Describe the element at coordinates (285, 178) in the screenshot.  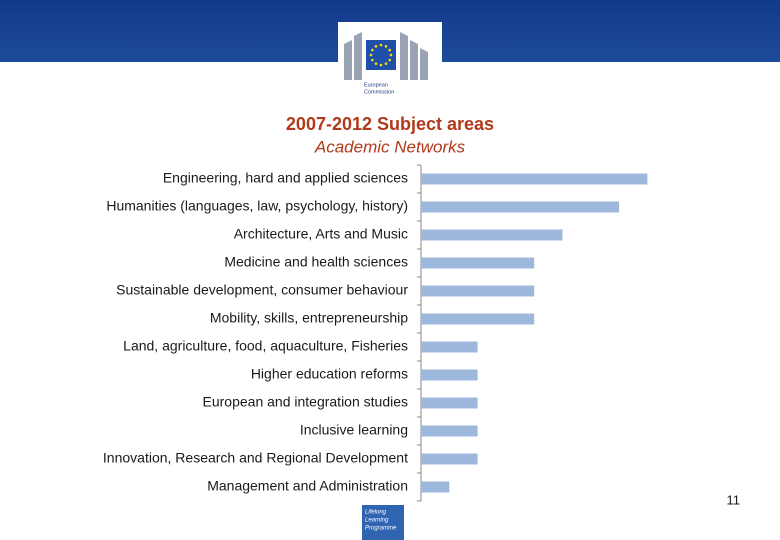
I see `category-label: Engineering, hard and applied sciences` at that location.